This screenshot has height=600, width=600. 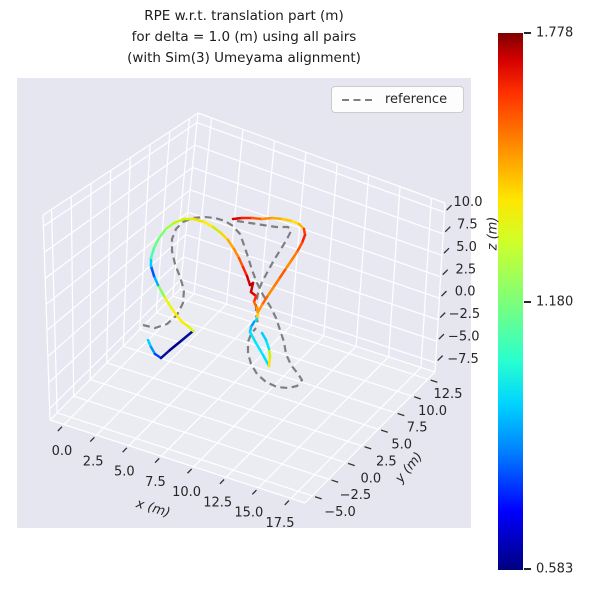 I want to click on legend-label-reference: reference, so click(x=416, y=99).